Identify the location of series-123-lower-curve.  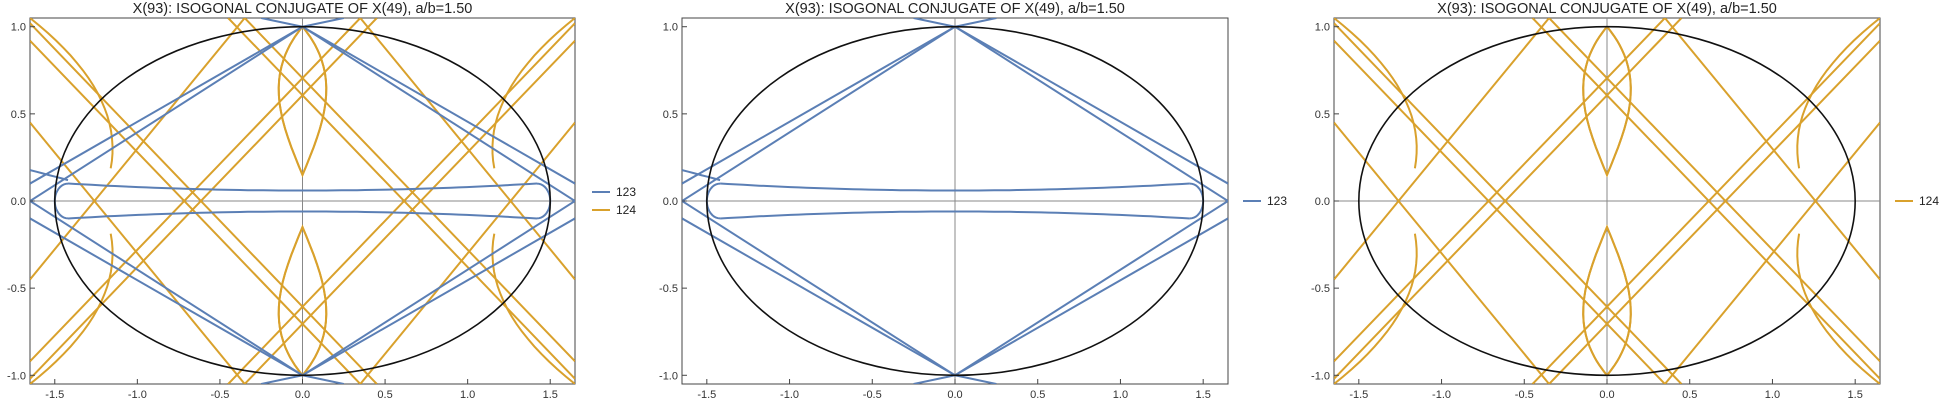
(302, 215).